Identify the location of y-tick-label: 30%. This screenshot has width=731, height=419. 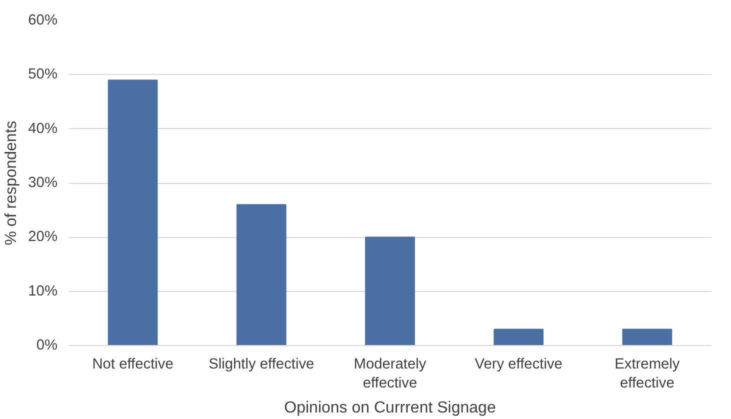
(43, 183).